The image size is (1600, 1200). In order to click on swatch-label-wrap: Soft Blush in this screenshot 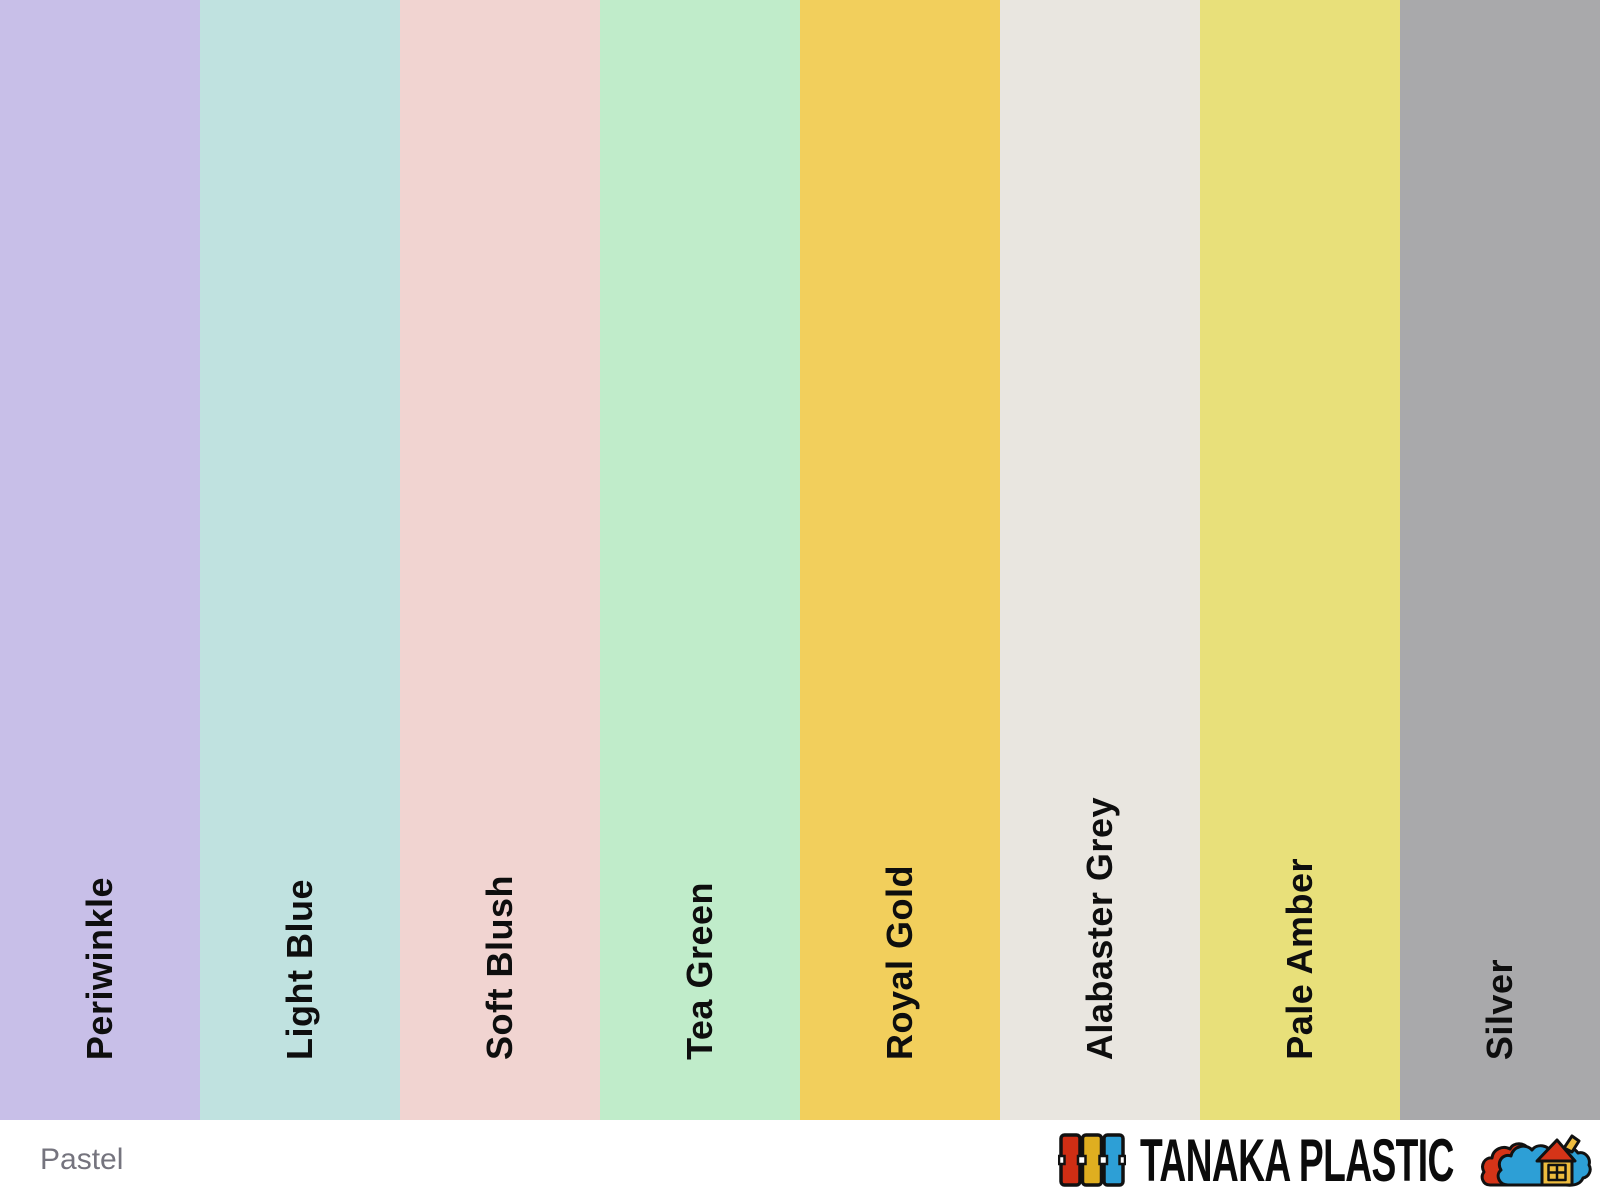, I will do `click(500, 967)`.